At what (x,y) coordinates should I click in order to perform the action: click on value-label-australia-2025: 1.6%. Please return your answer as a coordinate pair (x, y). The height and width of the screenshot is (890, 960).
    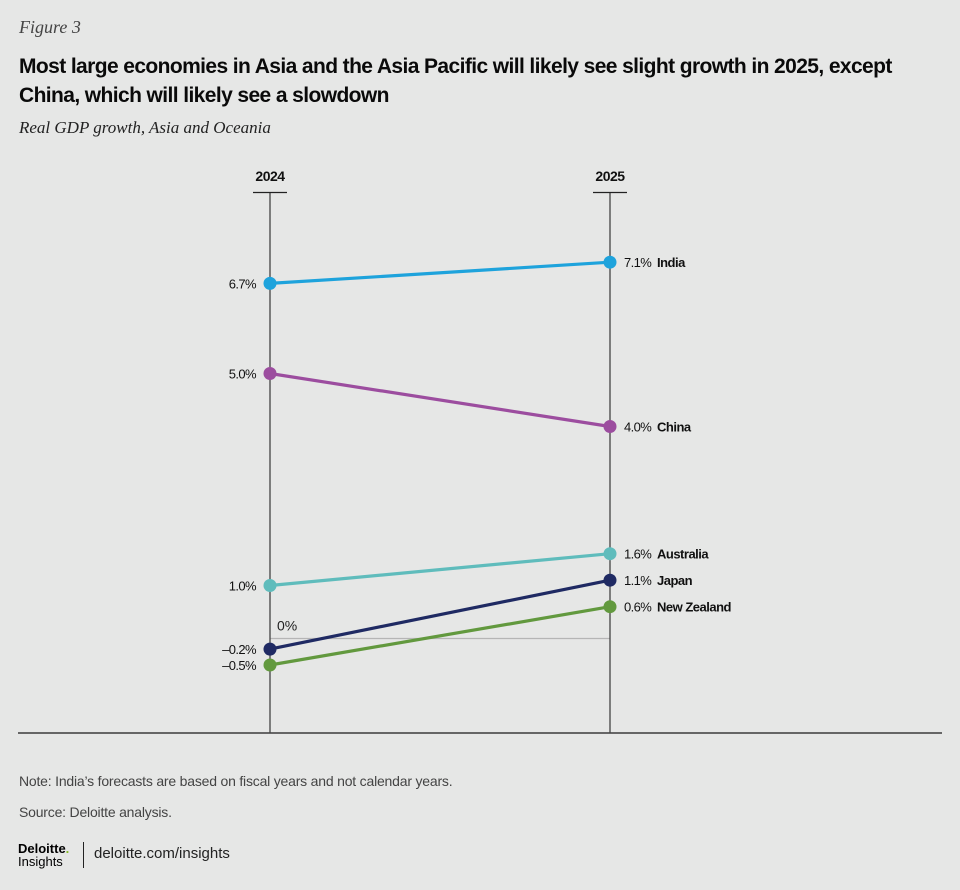
    Looking at the image, I should click on (638, 554).